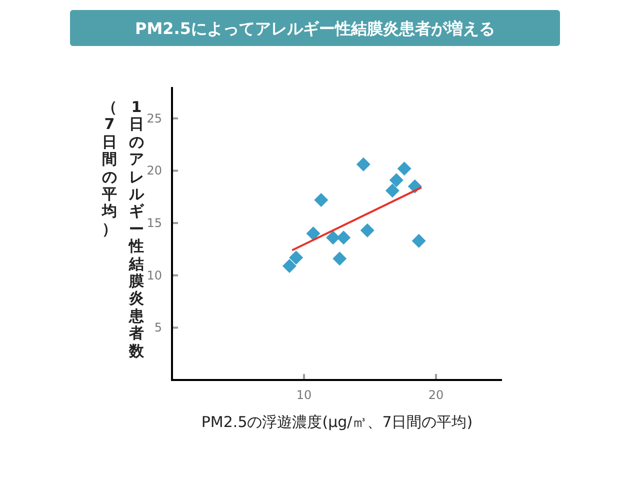 The height and width of the screenshot is (480, 630). What do you see at coordinates (337, 422) in the screenshot?
I see `x-axis-title: PM2.5の浮遊濃度(μg/㎥、7日間の平均)` at bounding box center [337, 422].